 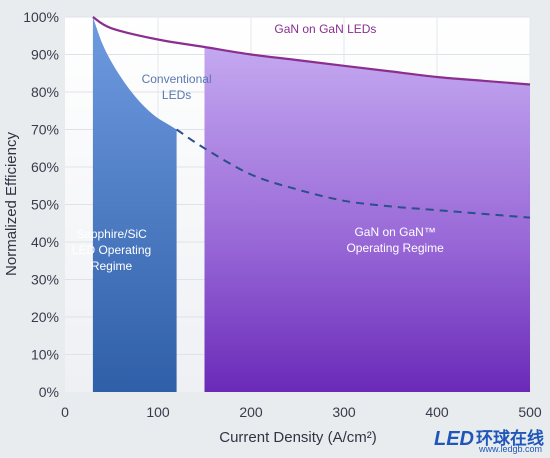 What do you see at coordinates (510, 449) in the screenshot?
I see `watermark-url: www.ledgb.com` at bounding box center [510, 449].